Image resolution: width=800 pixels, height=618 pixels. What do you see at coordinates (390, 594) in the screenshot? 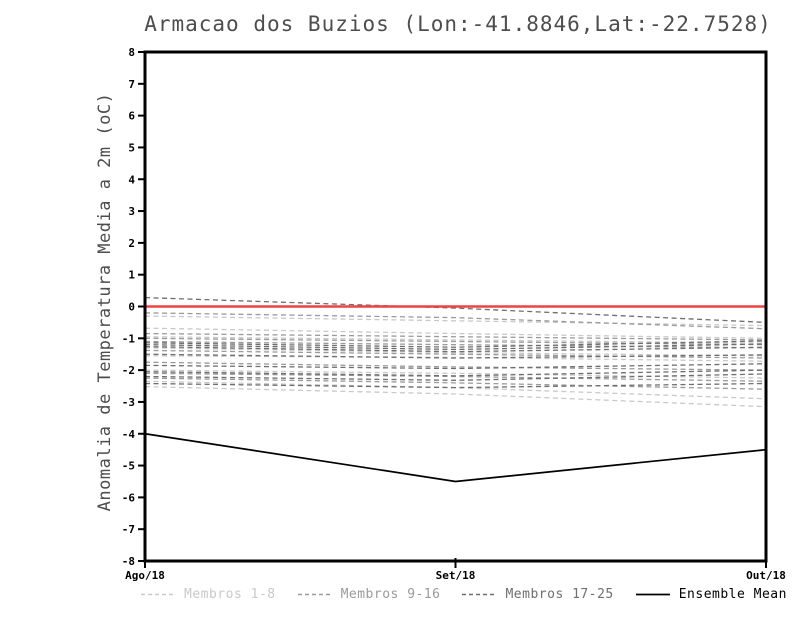
I see `legend-label-membros-9-16: Membros 9-16` at bounding box center [390, 594].